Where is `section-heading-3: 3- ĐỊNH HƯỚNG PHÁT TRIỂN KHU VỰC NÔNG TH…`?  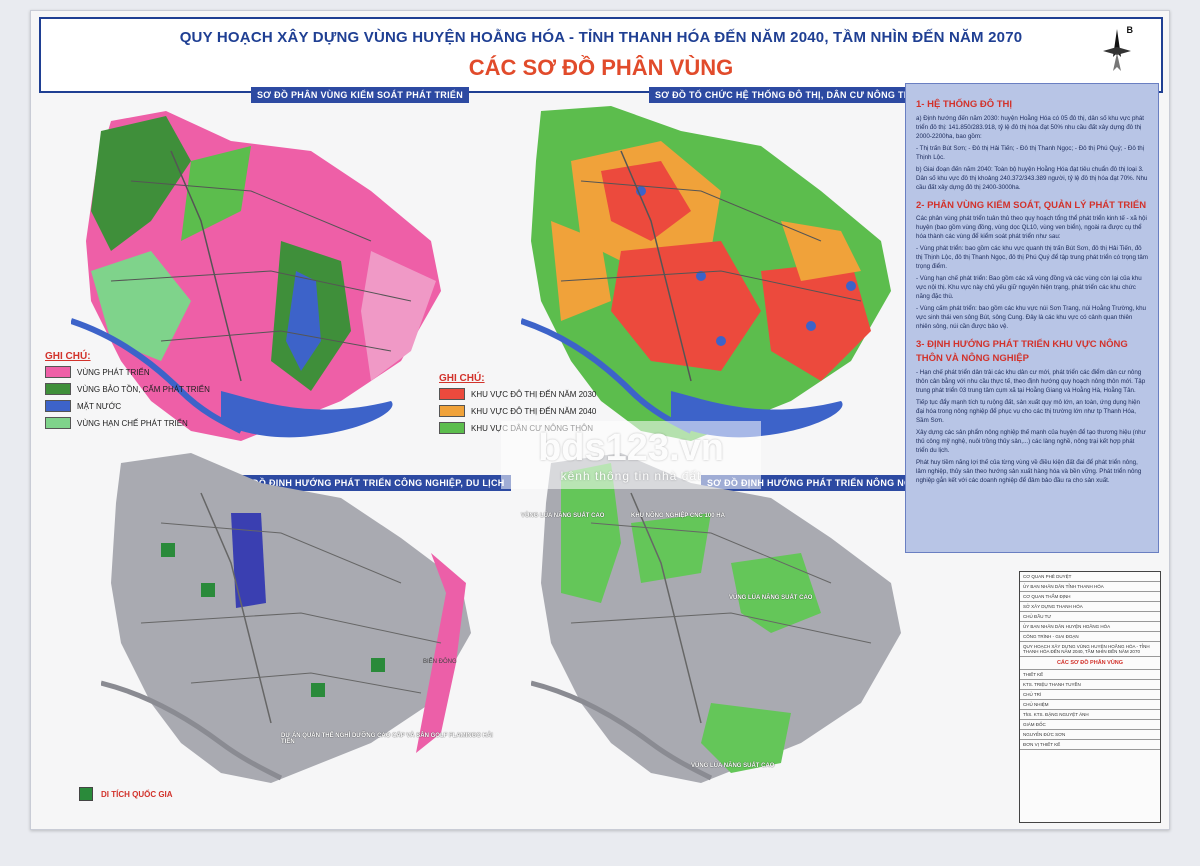 section-heading-3: 3- ĐỊNH HƯỚNG PHÁT TRIỂN KHU VỰC NÔNG TH… is located at coordinates (1022, 351).